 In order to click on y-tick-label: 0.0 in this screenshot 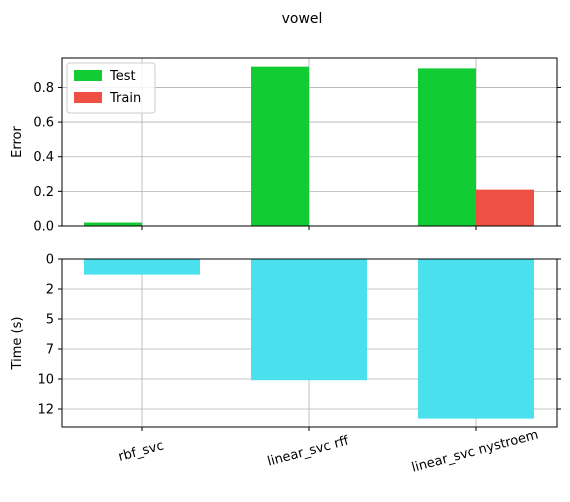, I will do `click(43, 227)`.